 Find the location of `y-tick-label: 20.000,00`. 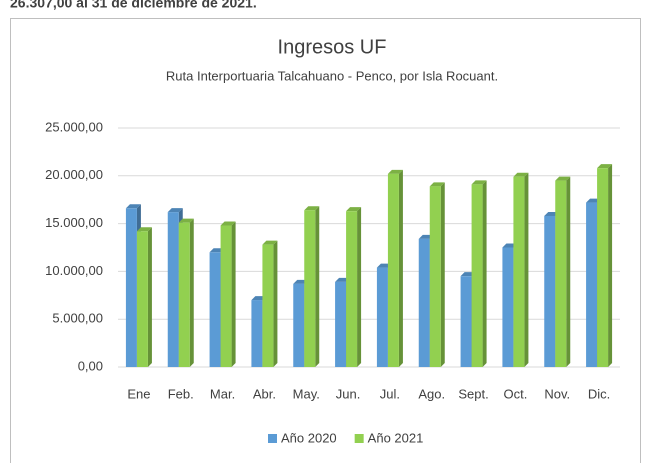

y-tick-label: 20.000,00 is located at coordinates (74, 174).